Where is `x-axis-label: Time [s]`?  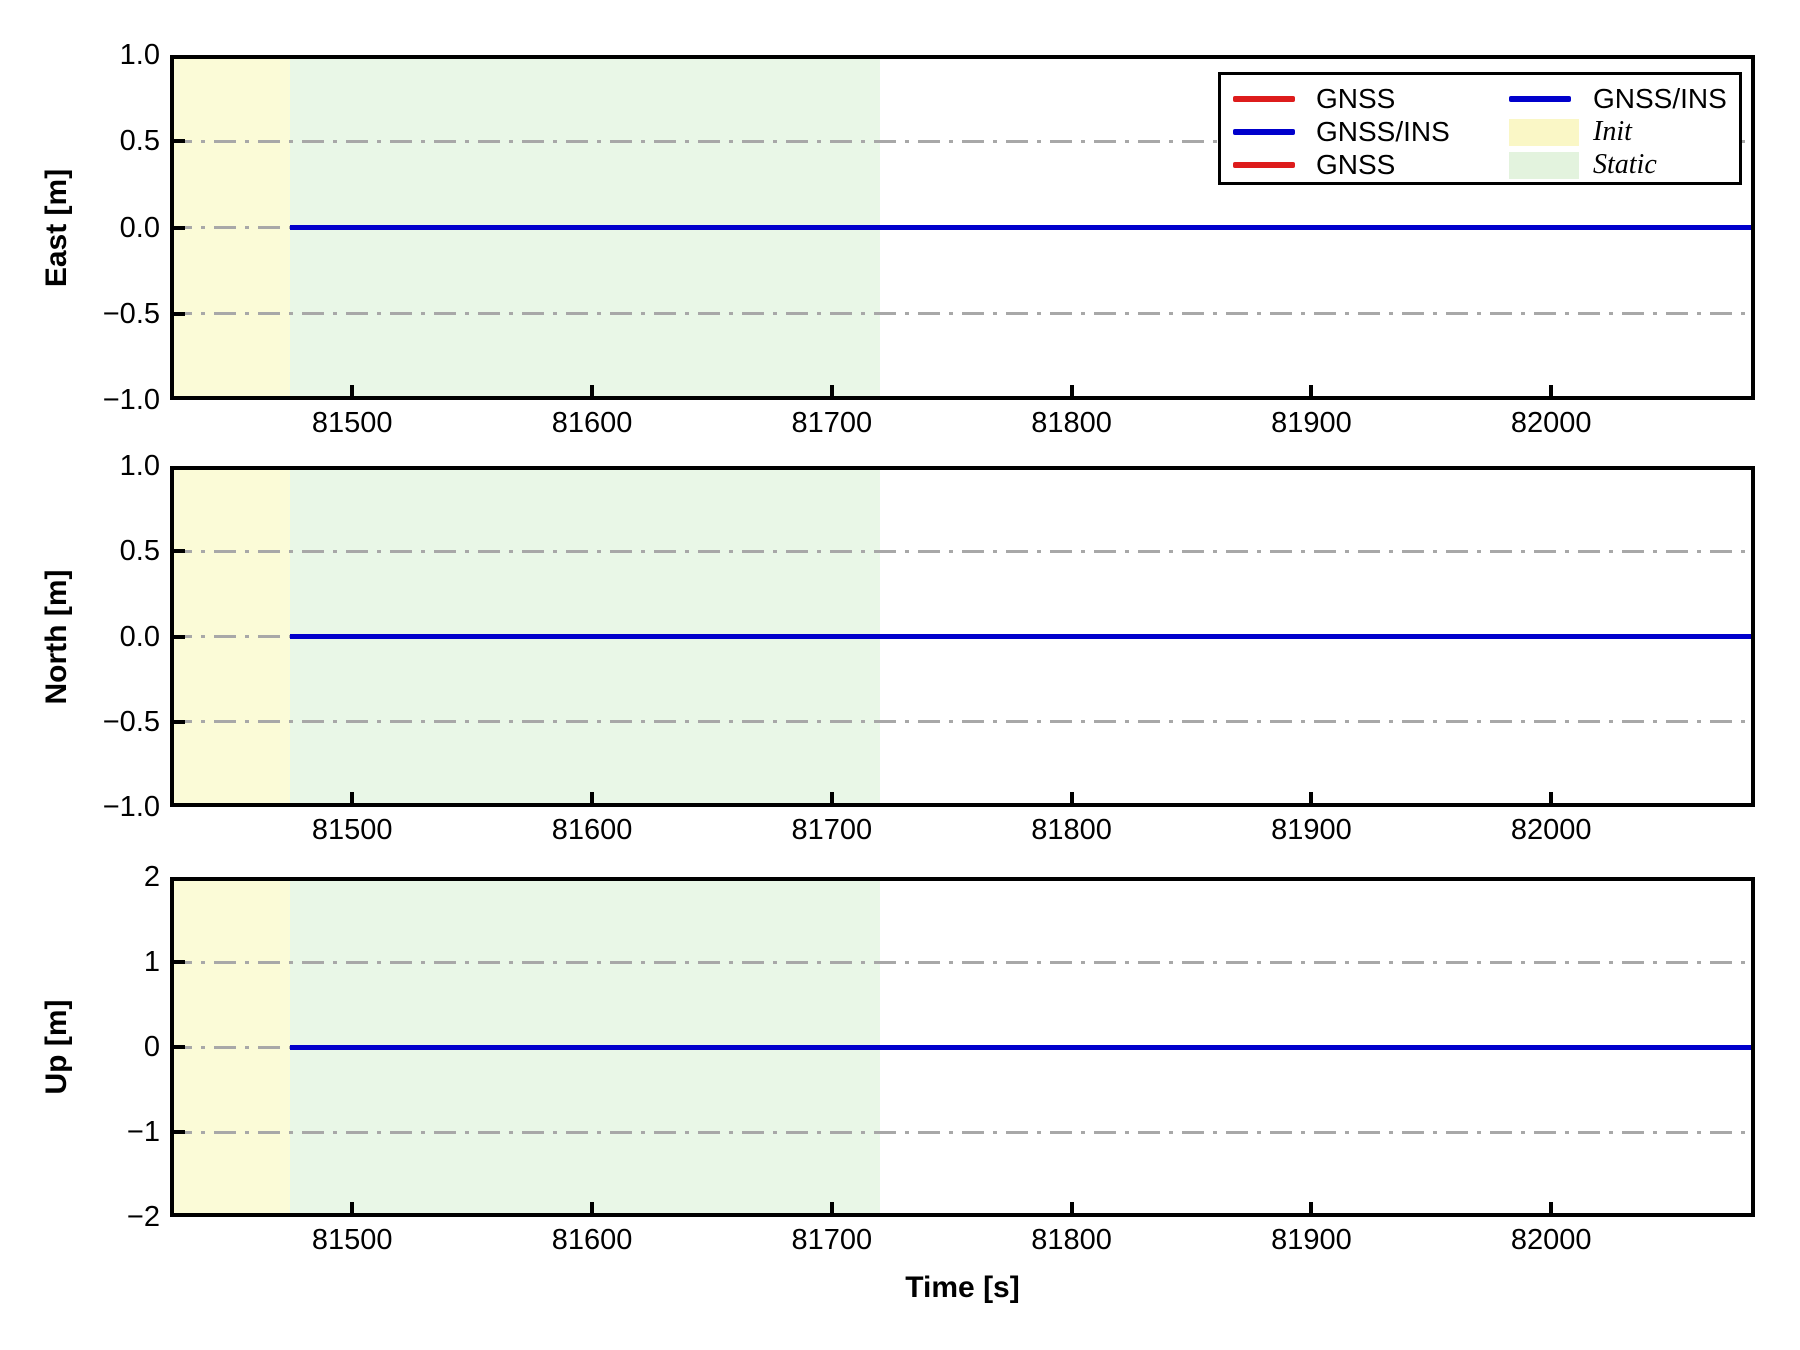 x-axis-label: Time [s] is located at coordinates (962, 1287).